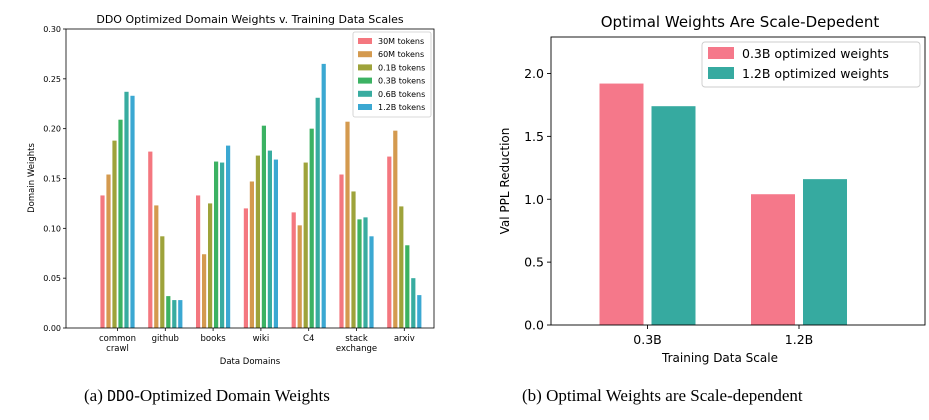 This screenshot has width=929, height=420. I want to click on chart-b-legend-box, so click(811, 64).